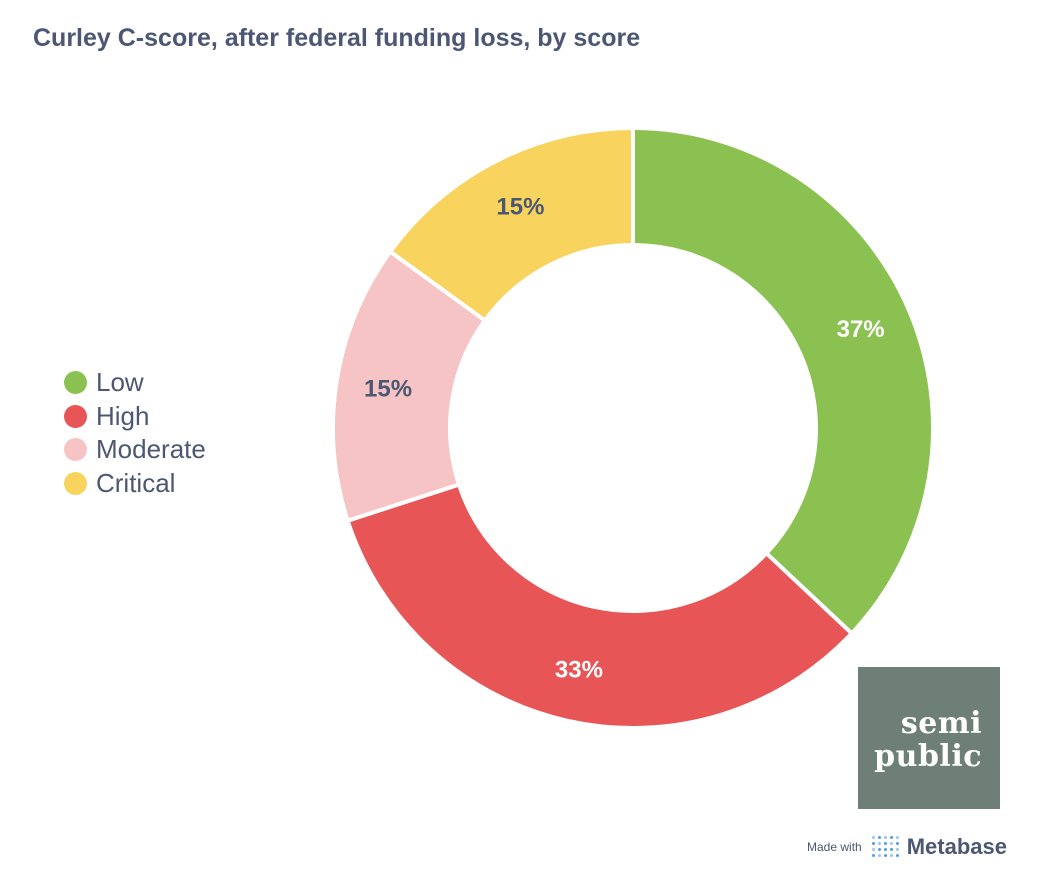 Image resolution: width=1042 pixels, height=880 pixels. I want to click on legend-item-moderate: Moderate, so click(135, 450).